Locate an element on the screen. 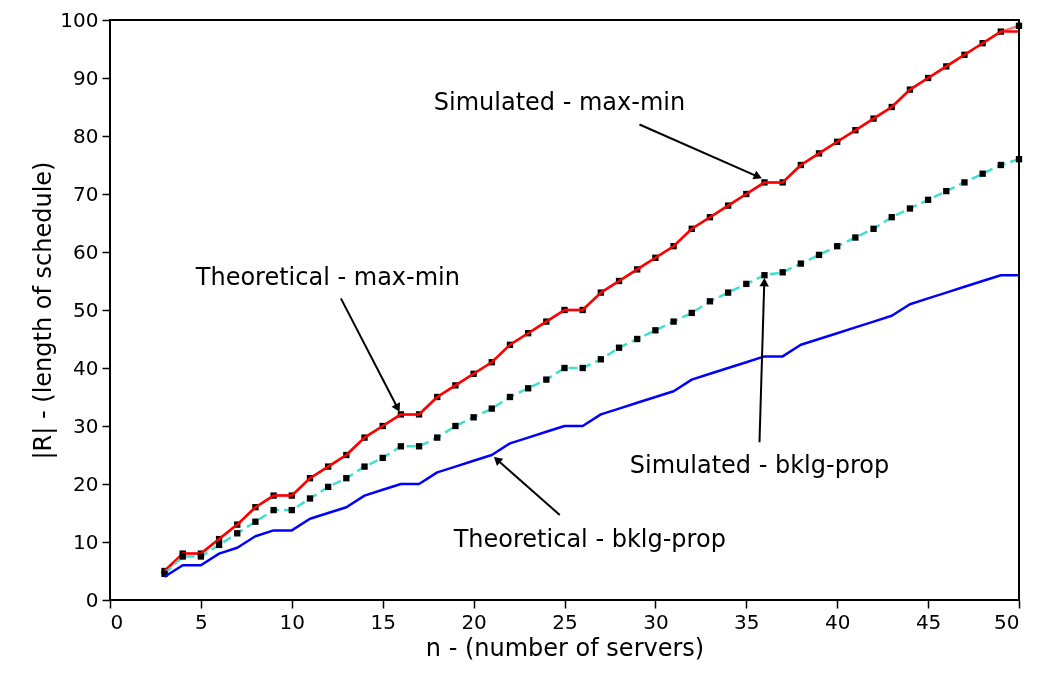 This screenshot has height=674, width=1045. y-tick-label: 50 is located at coordinates (86, 309).